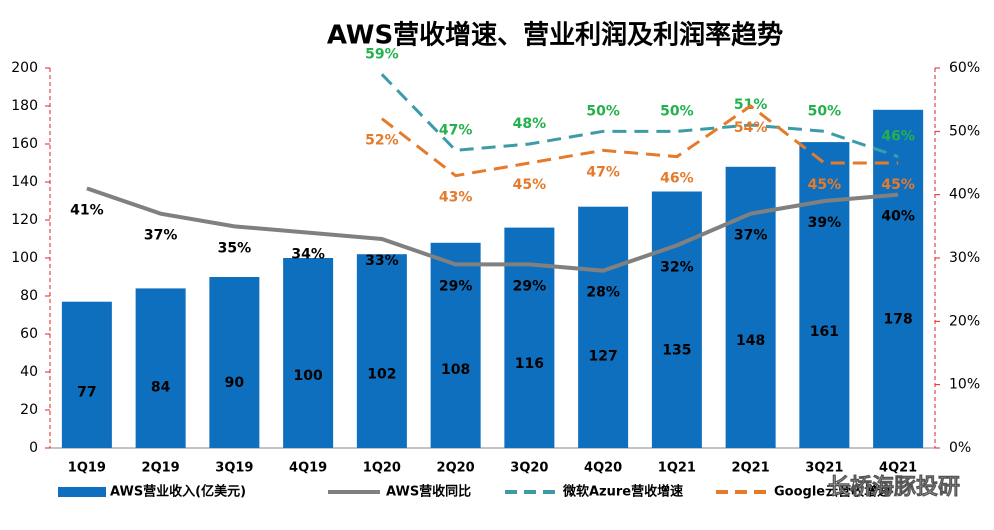 The image size is (994, 530). I want to click on line-label: 52%, so click(382, 141).